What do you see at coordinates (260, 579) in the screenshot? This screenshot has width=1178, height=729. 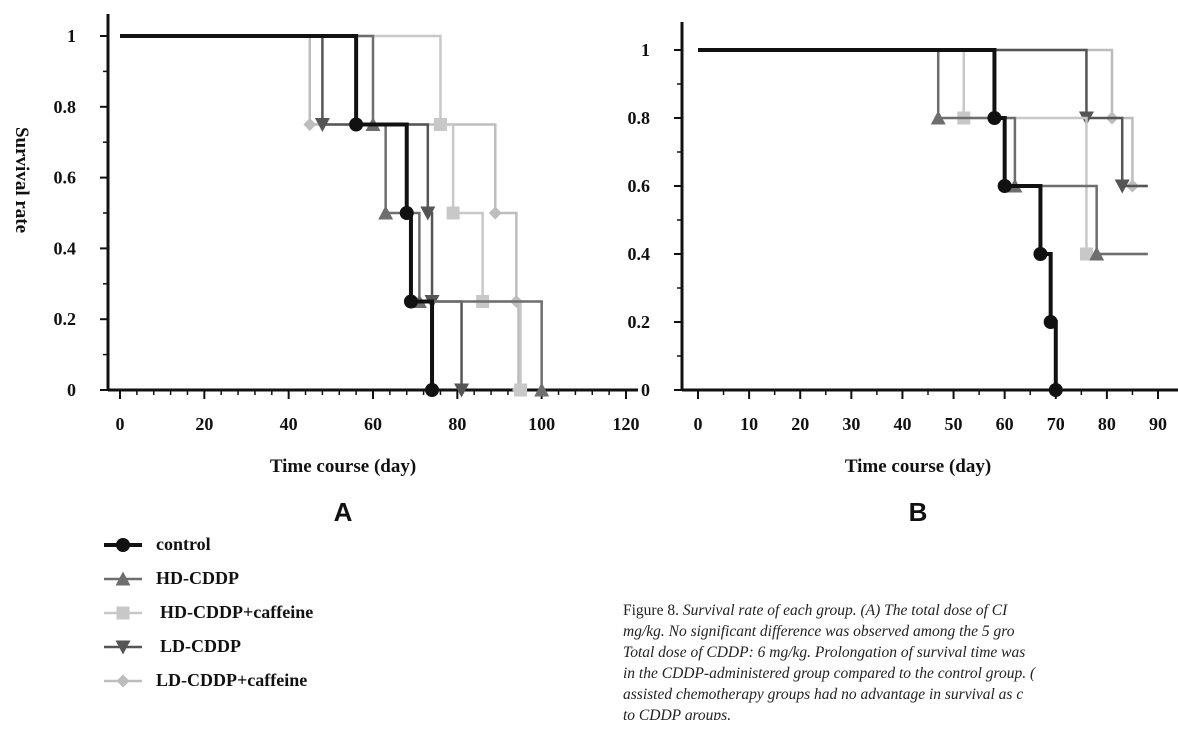 I see `legend-item-hd-cddp: HD-CDDP` at bounding box center [260, 579].